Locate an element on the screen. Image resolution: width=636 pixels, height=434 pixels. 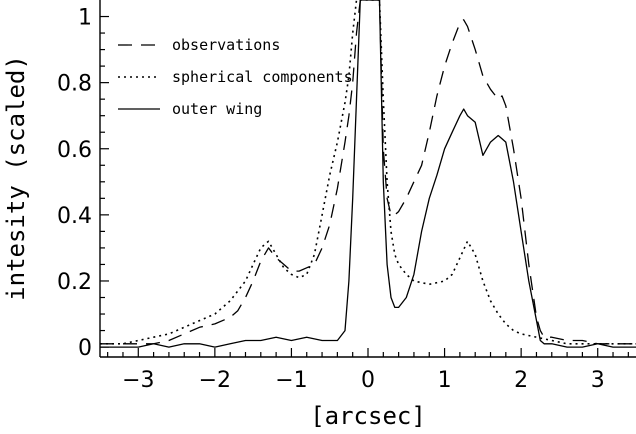
y-tick-label: 1 is located at coordinates (85, 18).